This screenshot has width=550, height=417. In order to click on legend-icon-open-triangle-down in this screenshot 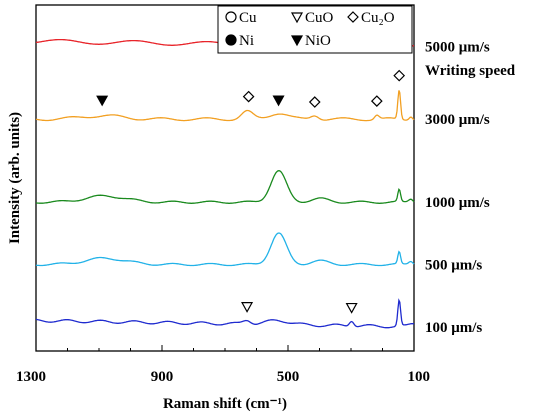, I will do `click(297, 18)`.